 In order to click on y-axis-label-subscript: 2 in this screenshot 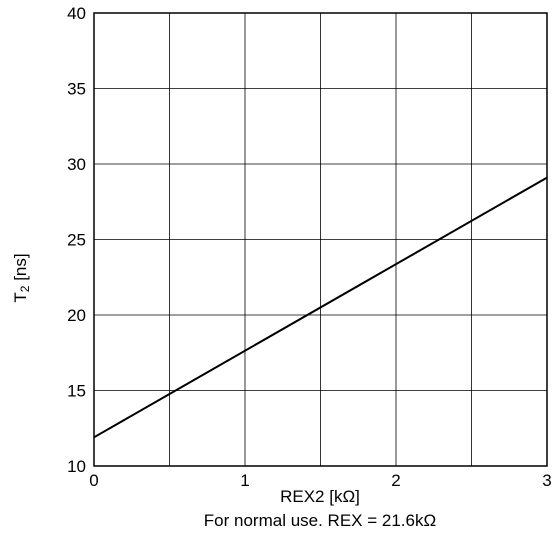, I will do `click(25, 288)`.